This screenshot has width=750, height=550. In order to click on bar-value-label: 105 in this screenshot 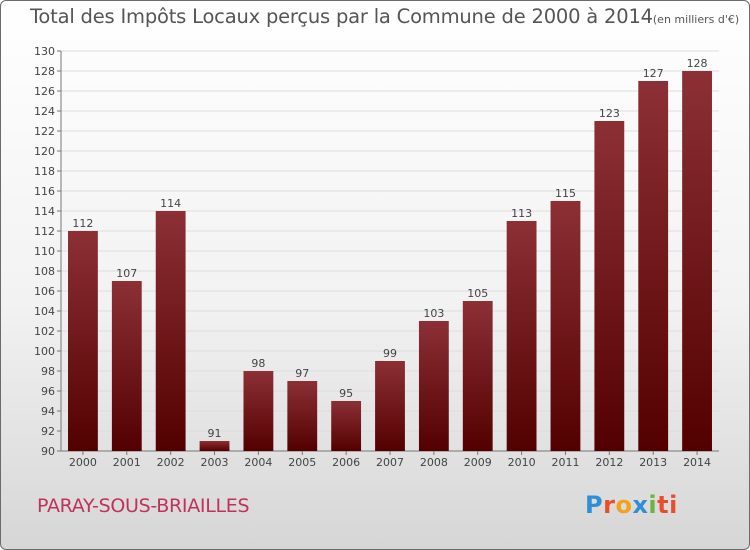, I will do `click(477, 293)`.